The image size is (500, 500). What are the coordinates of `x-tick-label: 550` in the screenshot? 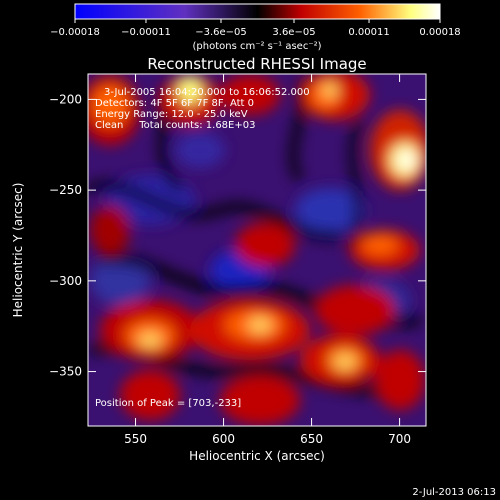 It's located at (135, 439).